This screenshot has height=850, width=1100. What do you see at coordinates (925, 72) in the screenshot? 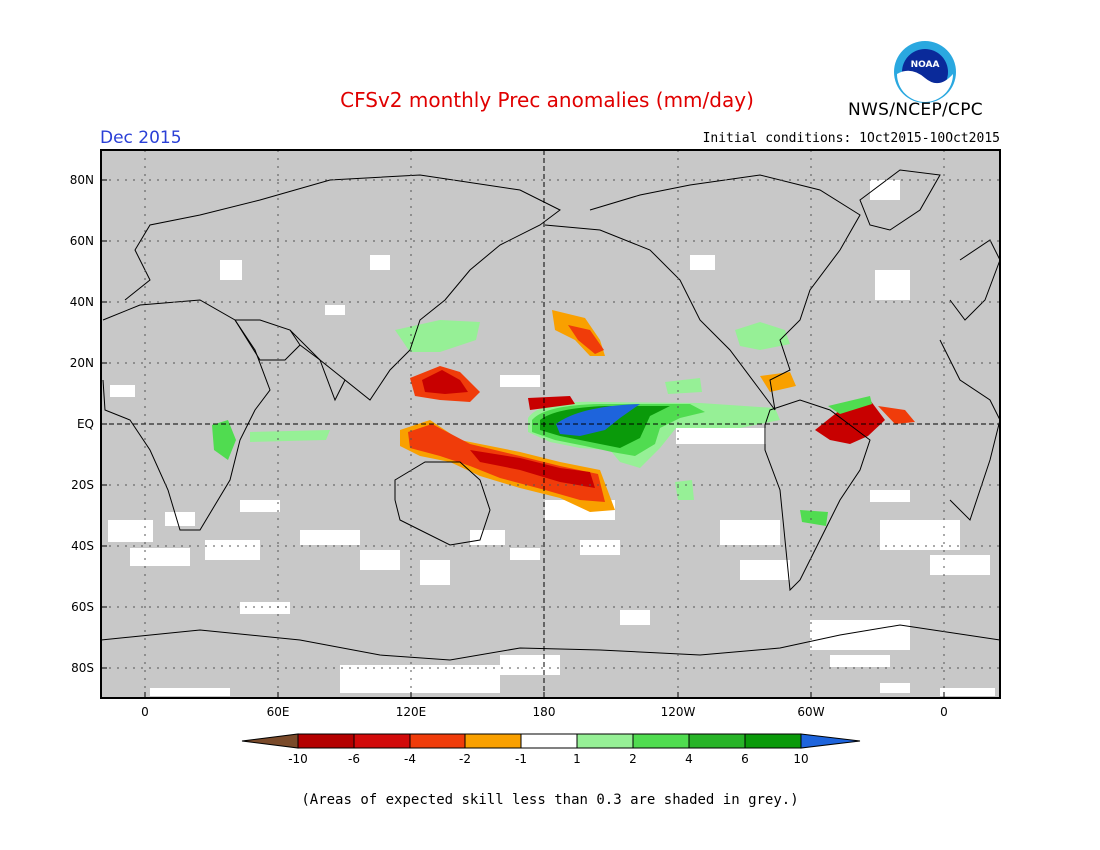
I see `noaa-logo: NOAA` at bounding box center [925, 72].